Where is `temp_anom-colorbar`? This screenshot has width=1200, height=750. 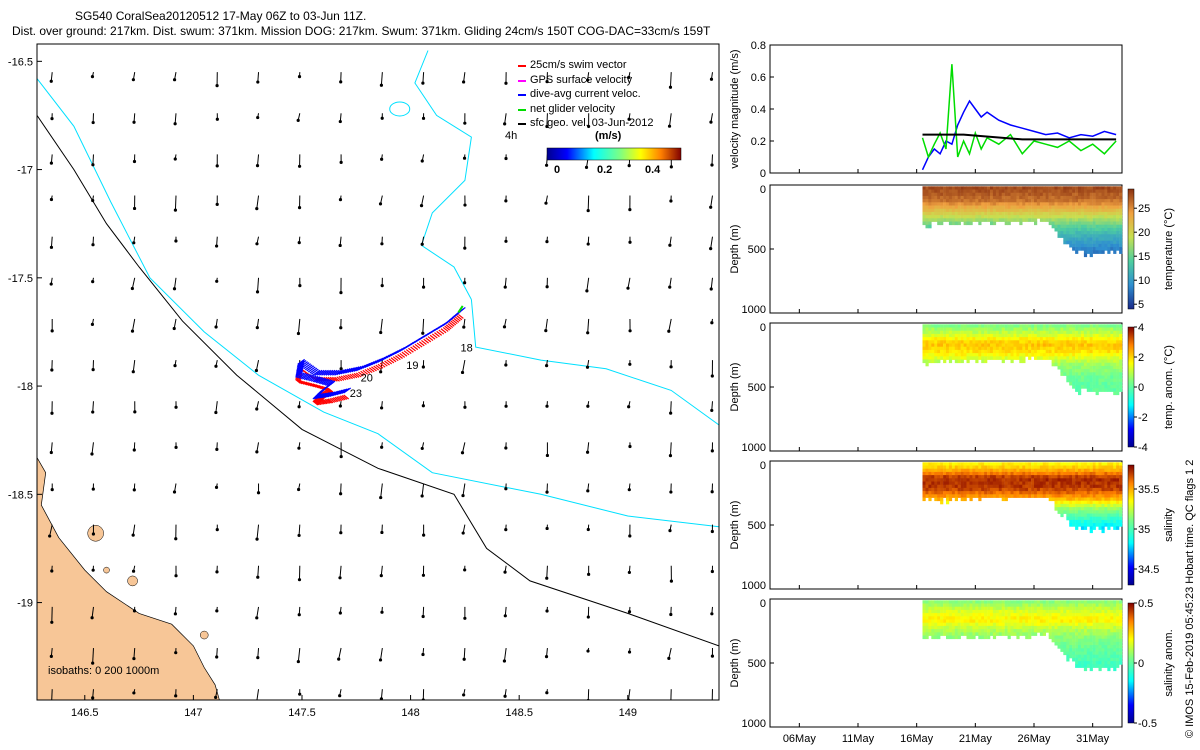
temp_anom-colorbar is located at coordinates (1131, 387).